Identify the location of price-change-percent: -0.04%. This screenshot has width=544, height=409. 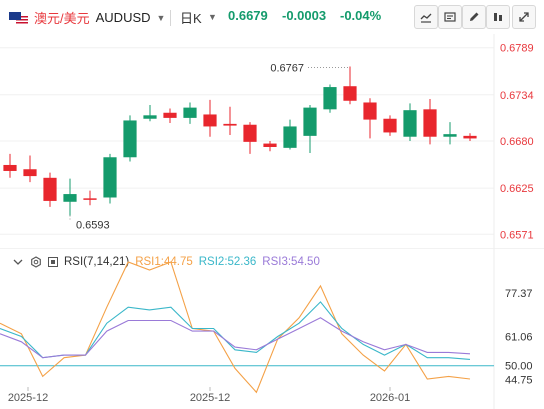
(361, 15).